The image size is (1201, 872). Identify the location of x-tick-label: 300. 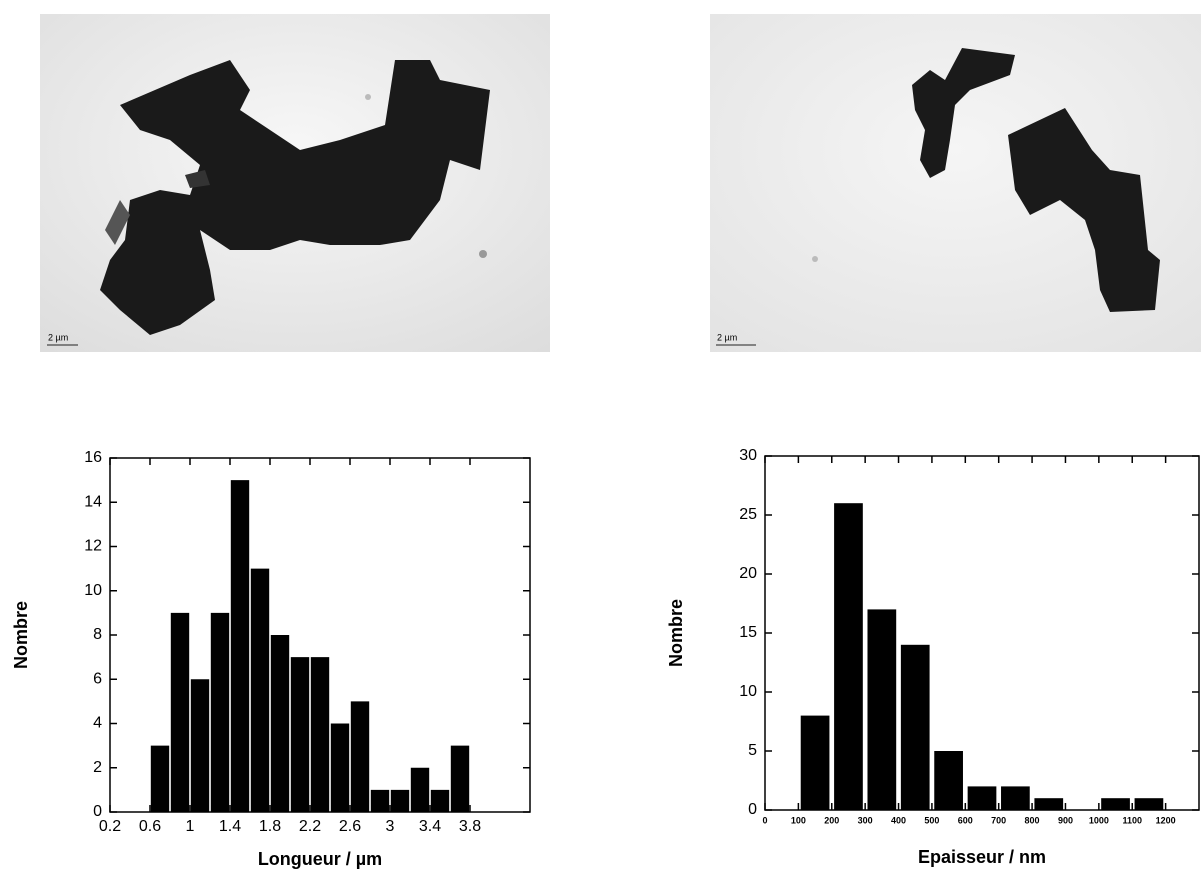
(865, 820).